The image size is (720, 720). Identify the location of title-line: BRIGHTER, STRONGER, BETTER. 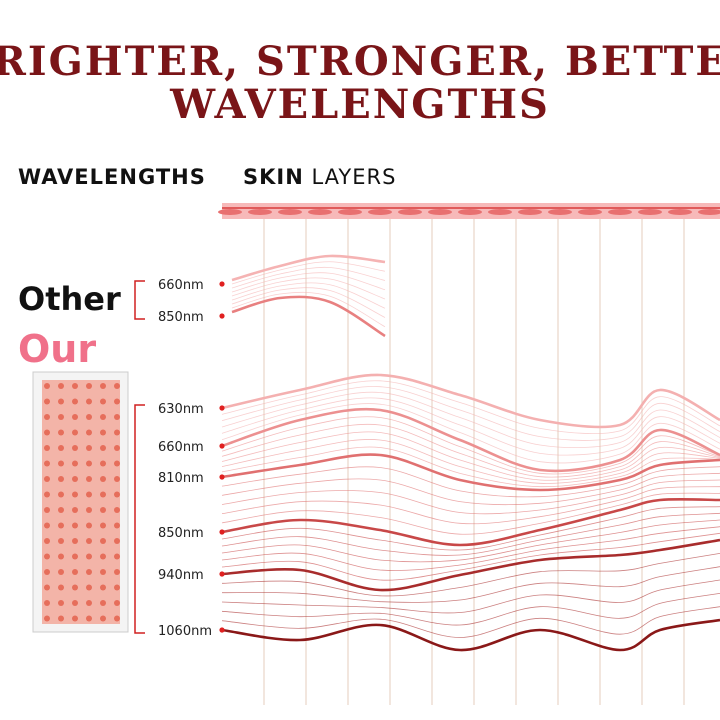
(360, 61).